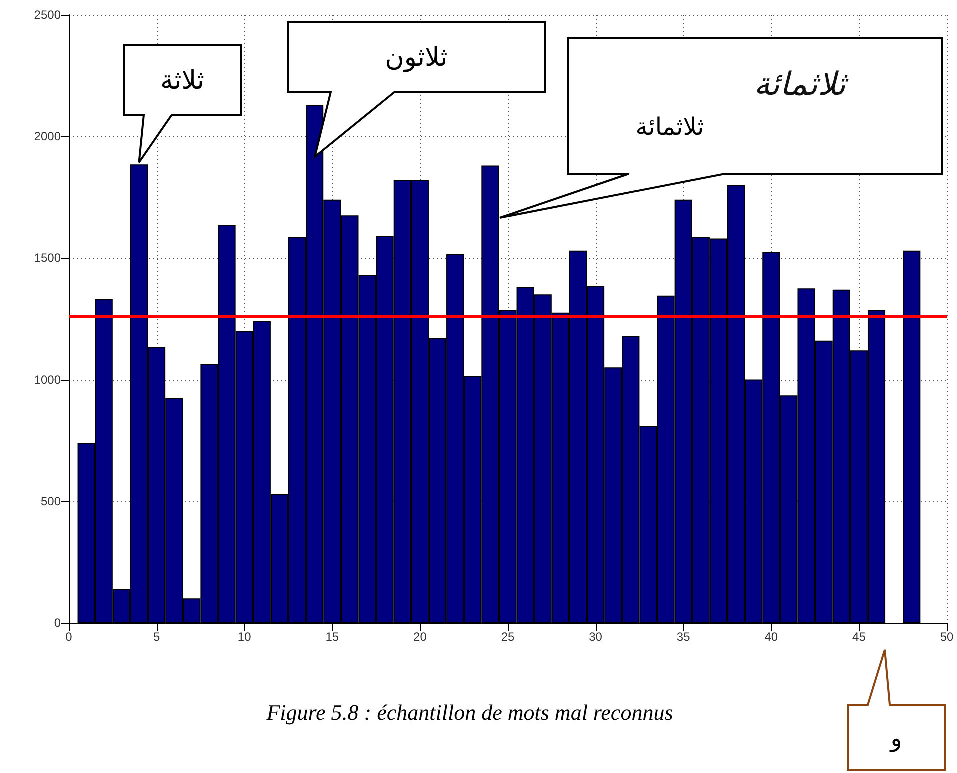 The width and height of the screenshot is (957, 773). Describe the element at coordinates (69, 637) in the screenshot. I see `x-tick-label: 0` at that location.